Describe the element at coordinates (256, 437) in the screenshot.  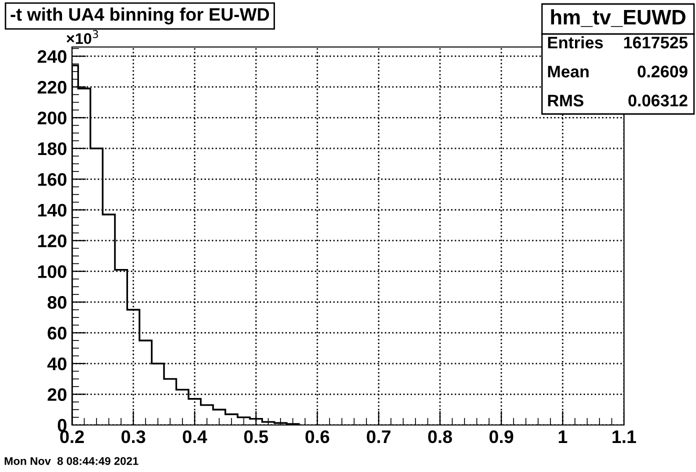
I see `x-tick-label: 0.5` at that location.